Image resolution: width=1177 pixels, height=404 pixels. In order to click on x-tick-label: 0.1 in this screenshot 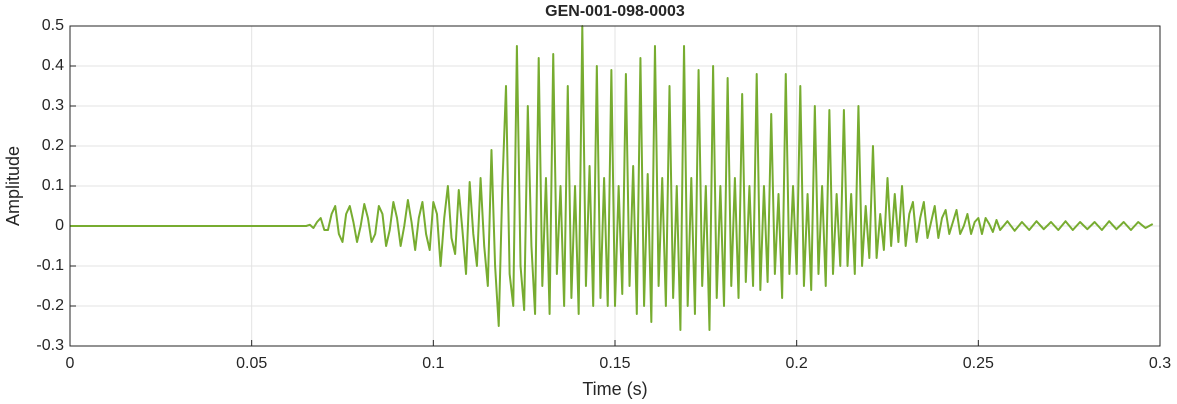, I will do `click(433, 363)`.